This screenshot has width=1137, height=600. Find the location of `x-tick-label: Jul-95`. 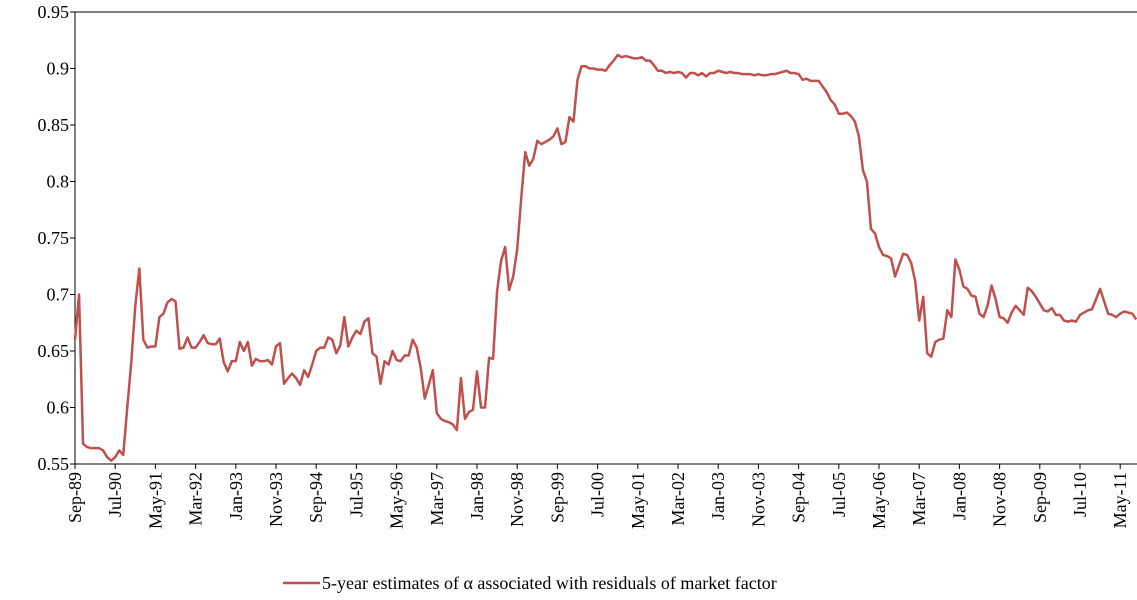

x-tick-label: Jul-95 is located at coordinates (356, 494).